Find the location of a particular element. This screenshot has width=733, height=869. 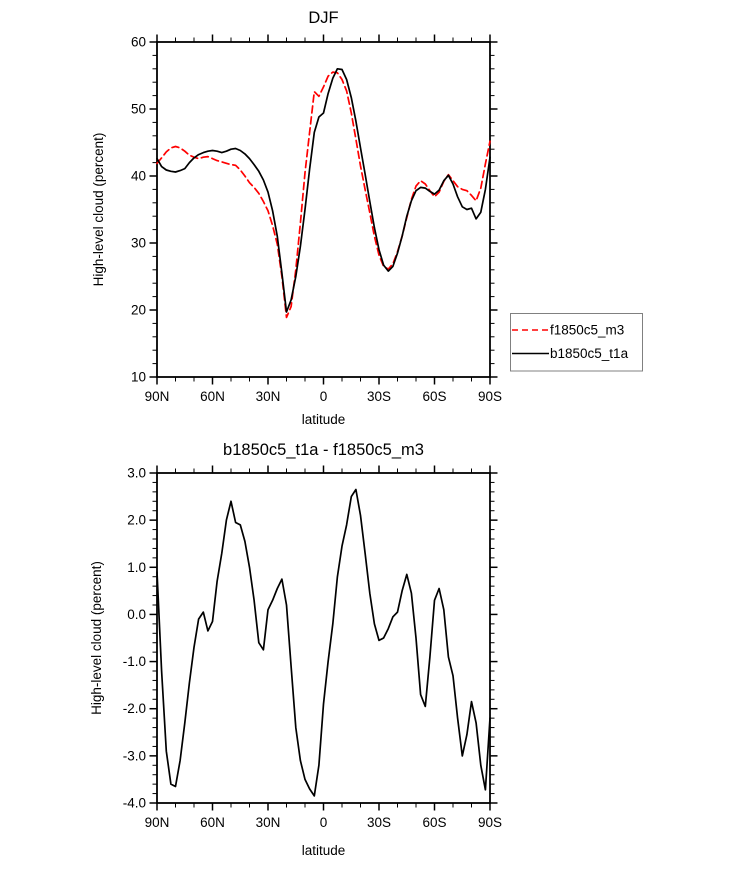

y-tick-label: 60 is located at coordinates (138, 42).